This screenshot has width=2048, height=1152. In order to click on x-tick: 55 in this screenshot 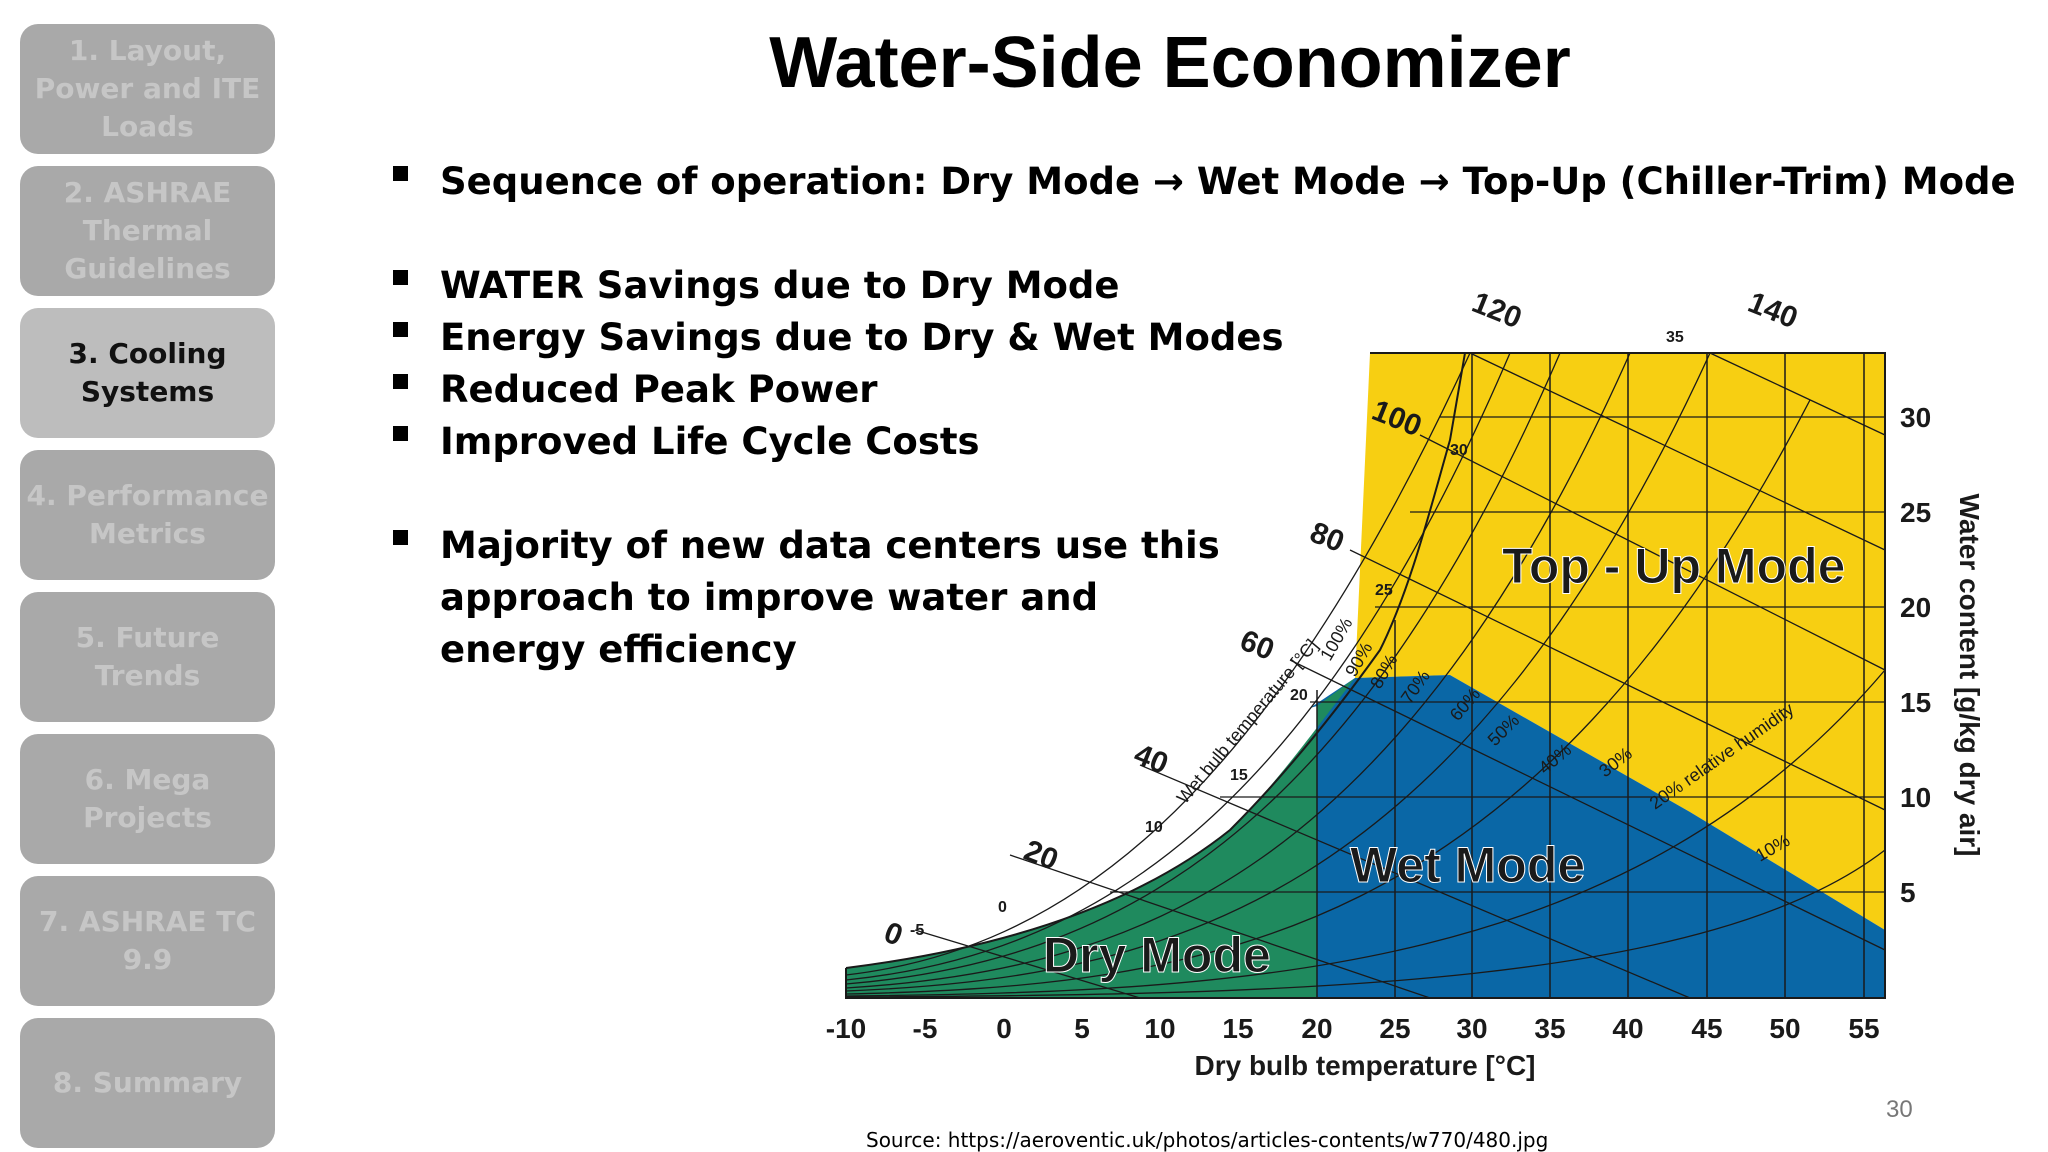, I will do `click(1863, 1028)`.